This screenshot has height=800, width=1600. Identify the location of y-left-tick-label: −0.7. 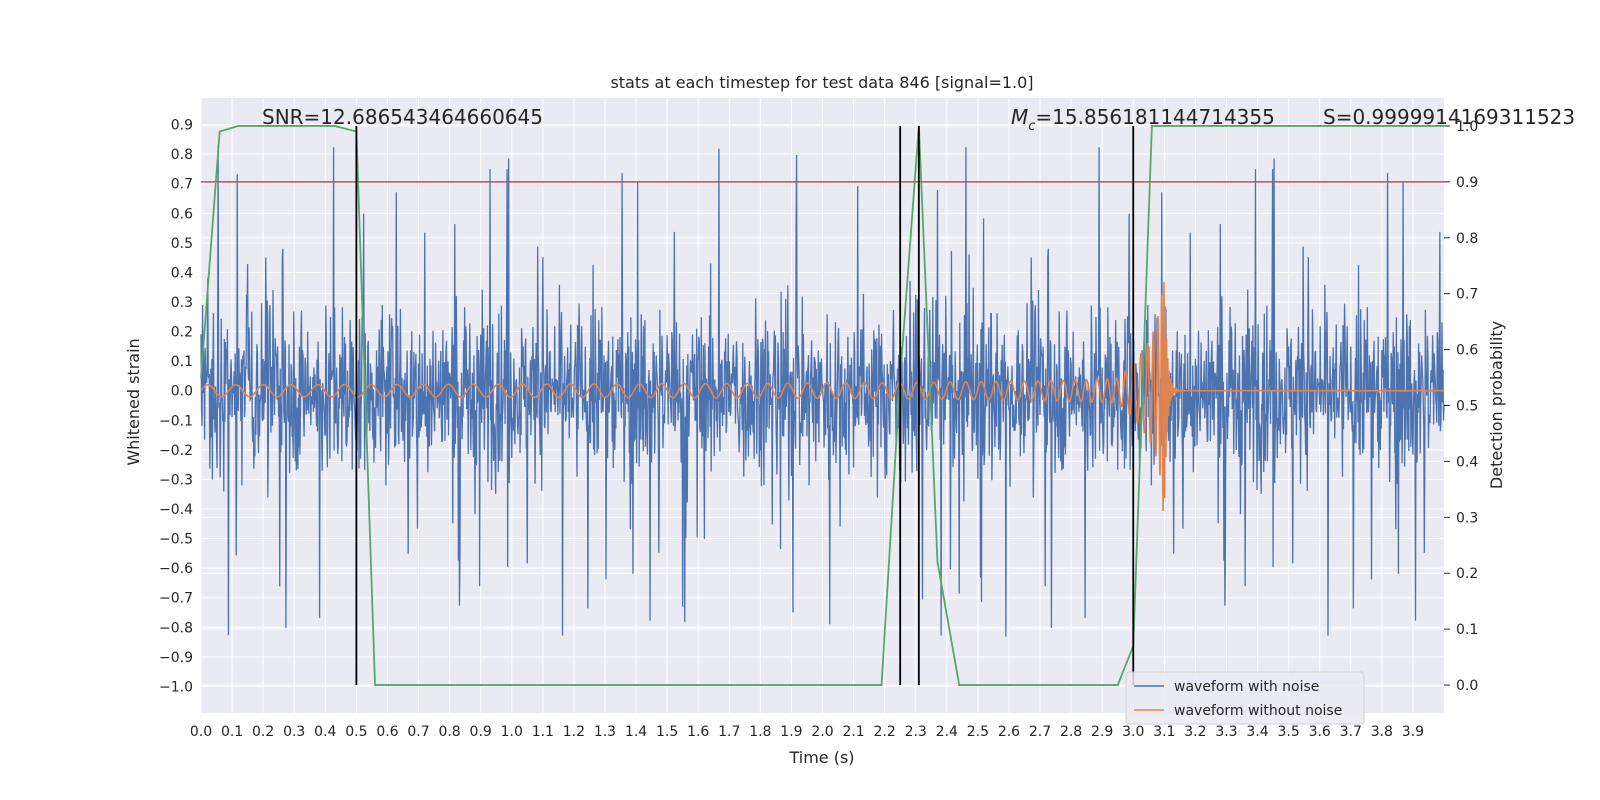
(176, 599).